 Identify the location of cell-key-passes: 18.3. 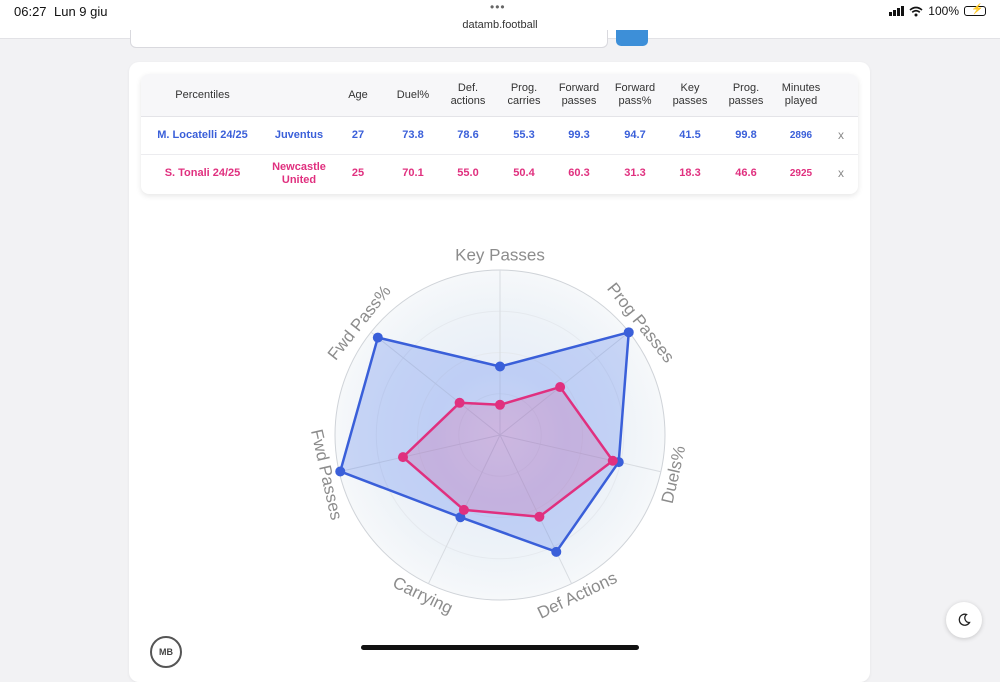
(690, 173).